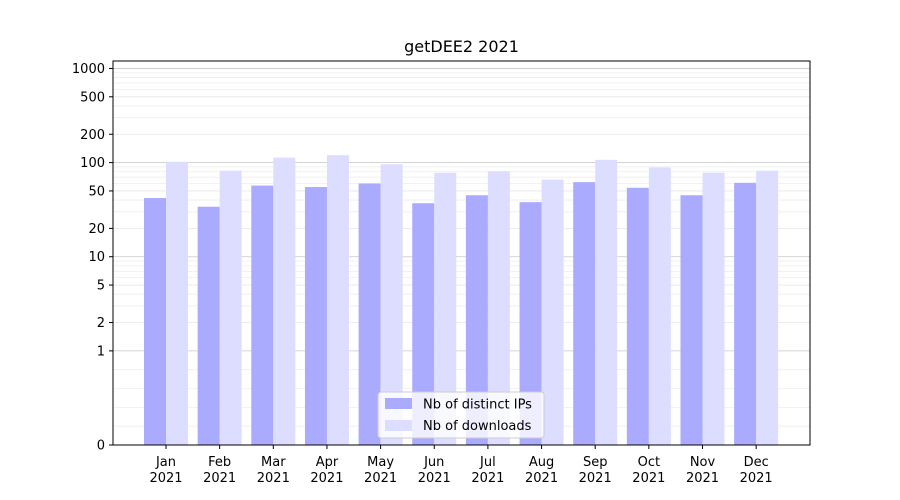  What do you see at coordinates (101, 351) in the screenshot?
I see `y-tick-label: 1` at bounding box center [101, 351].